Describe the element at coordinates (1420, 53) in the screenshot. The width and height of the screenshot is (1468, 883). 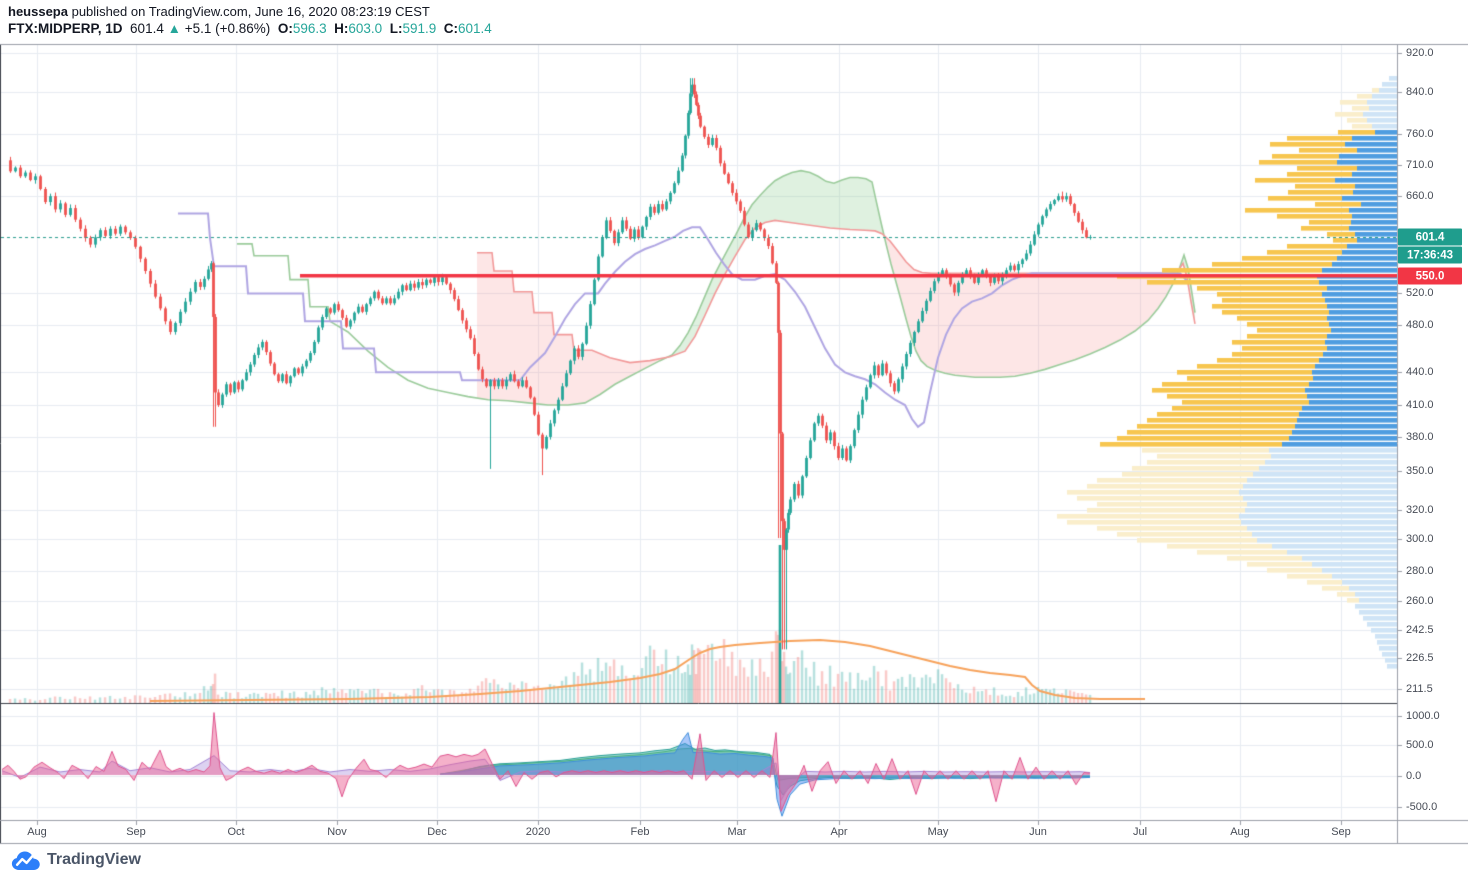
I see `price-tick-label: 920.0` at that location.